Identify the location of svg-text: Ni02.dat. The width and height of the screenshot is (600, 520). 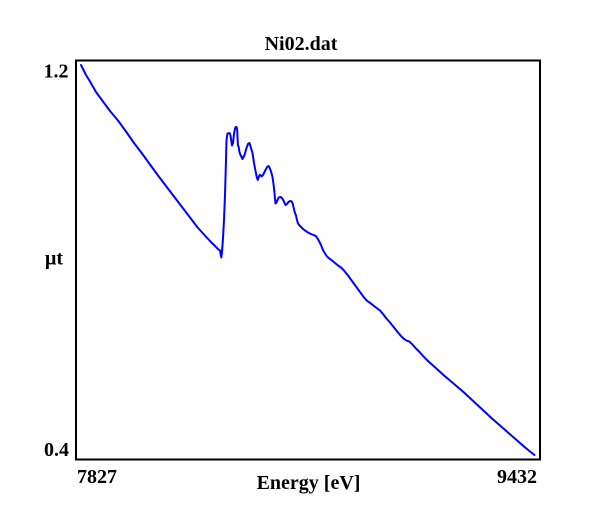
(301, 44).